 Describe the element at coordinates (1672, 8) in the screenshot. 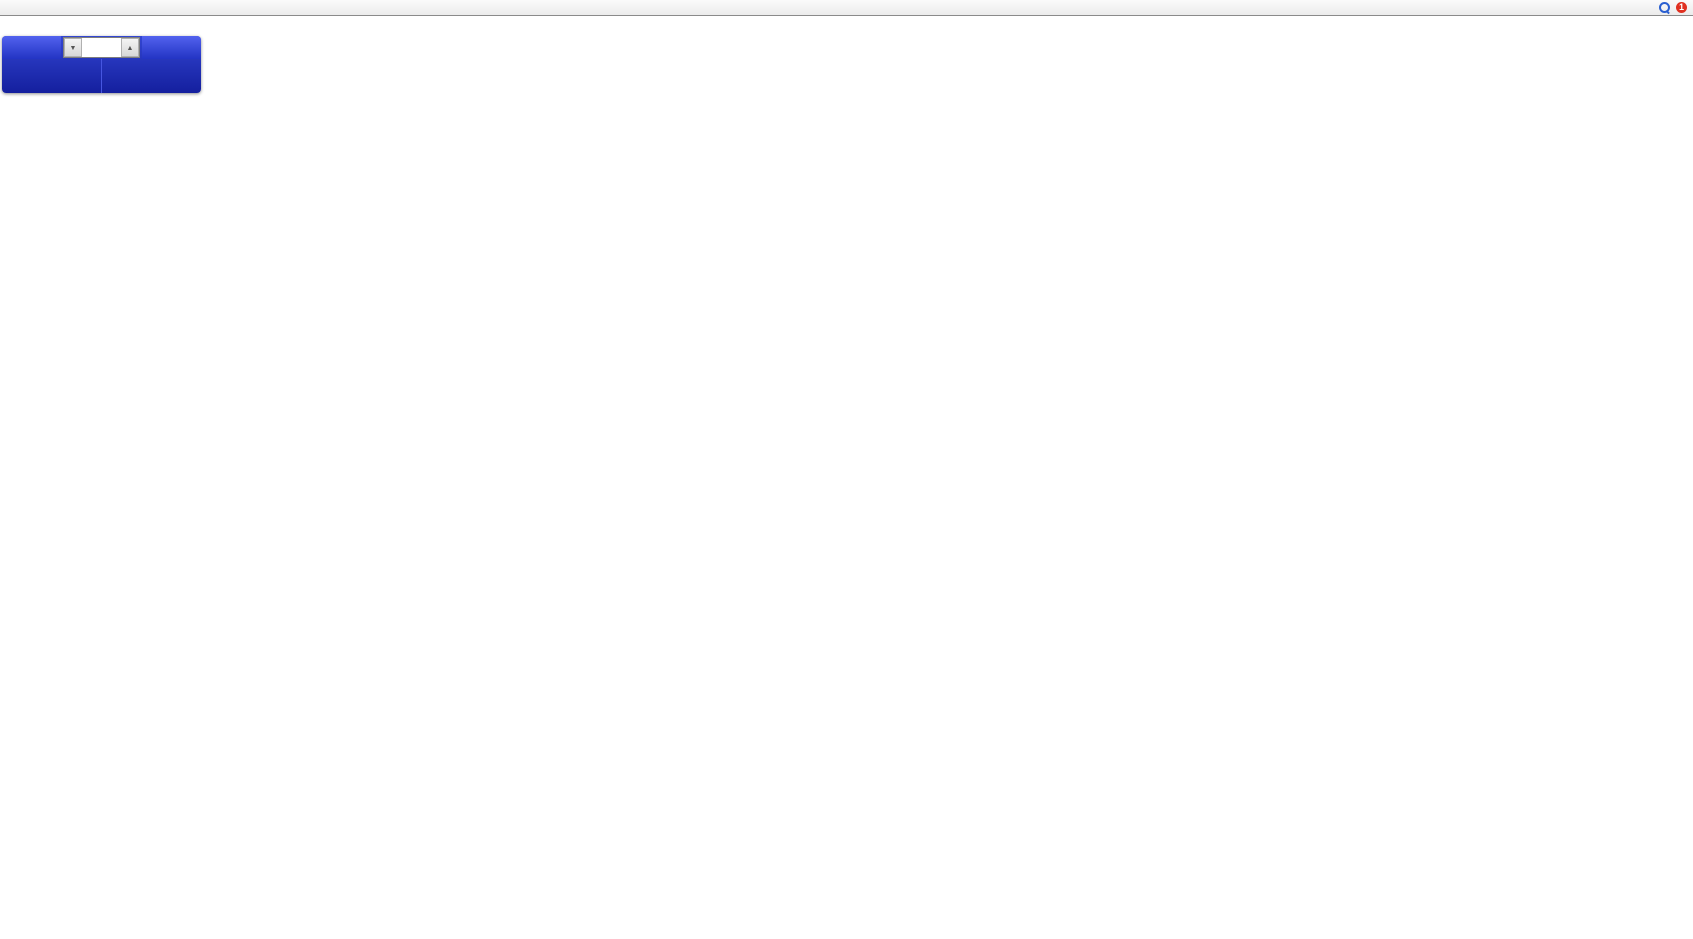

I see `toolbar-right-group: 1` at that location.